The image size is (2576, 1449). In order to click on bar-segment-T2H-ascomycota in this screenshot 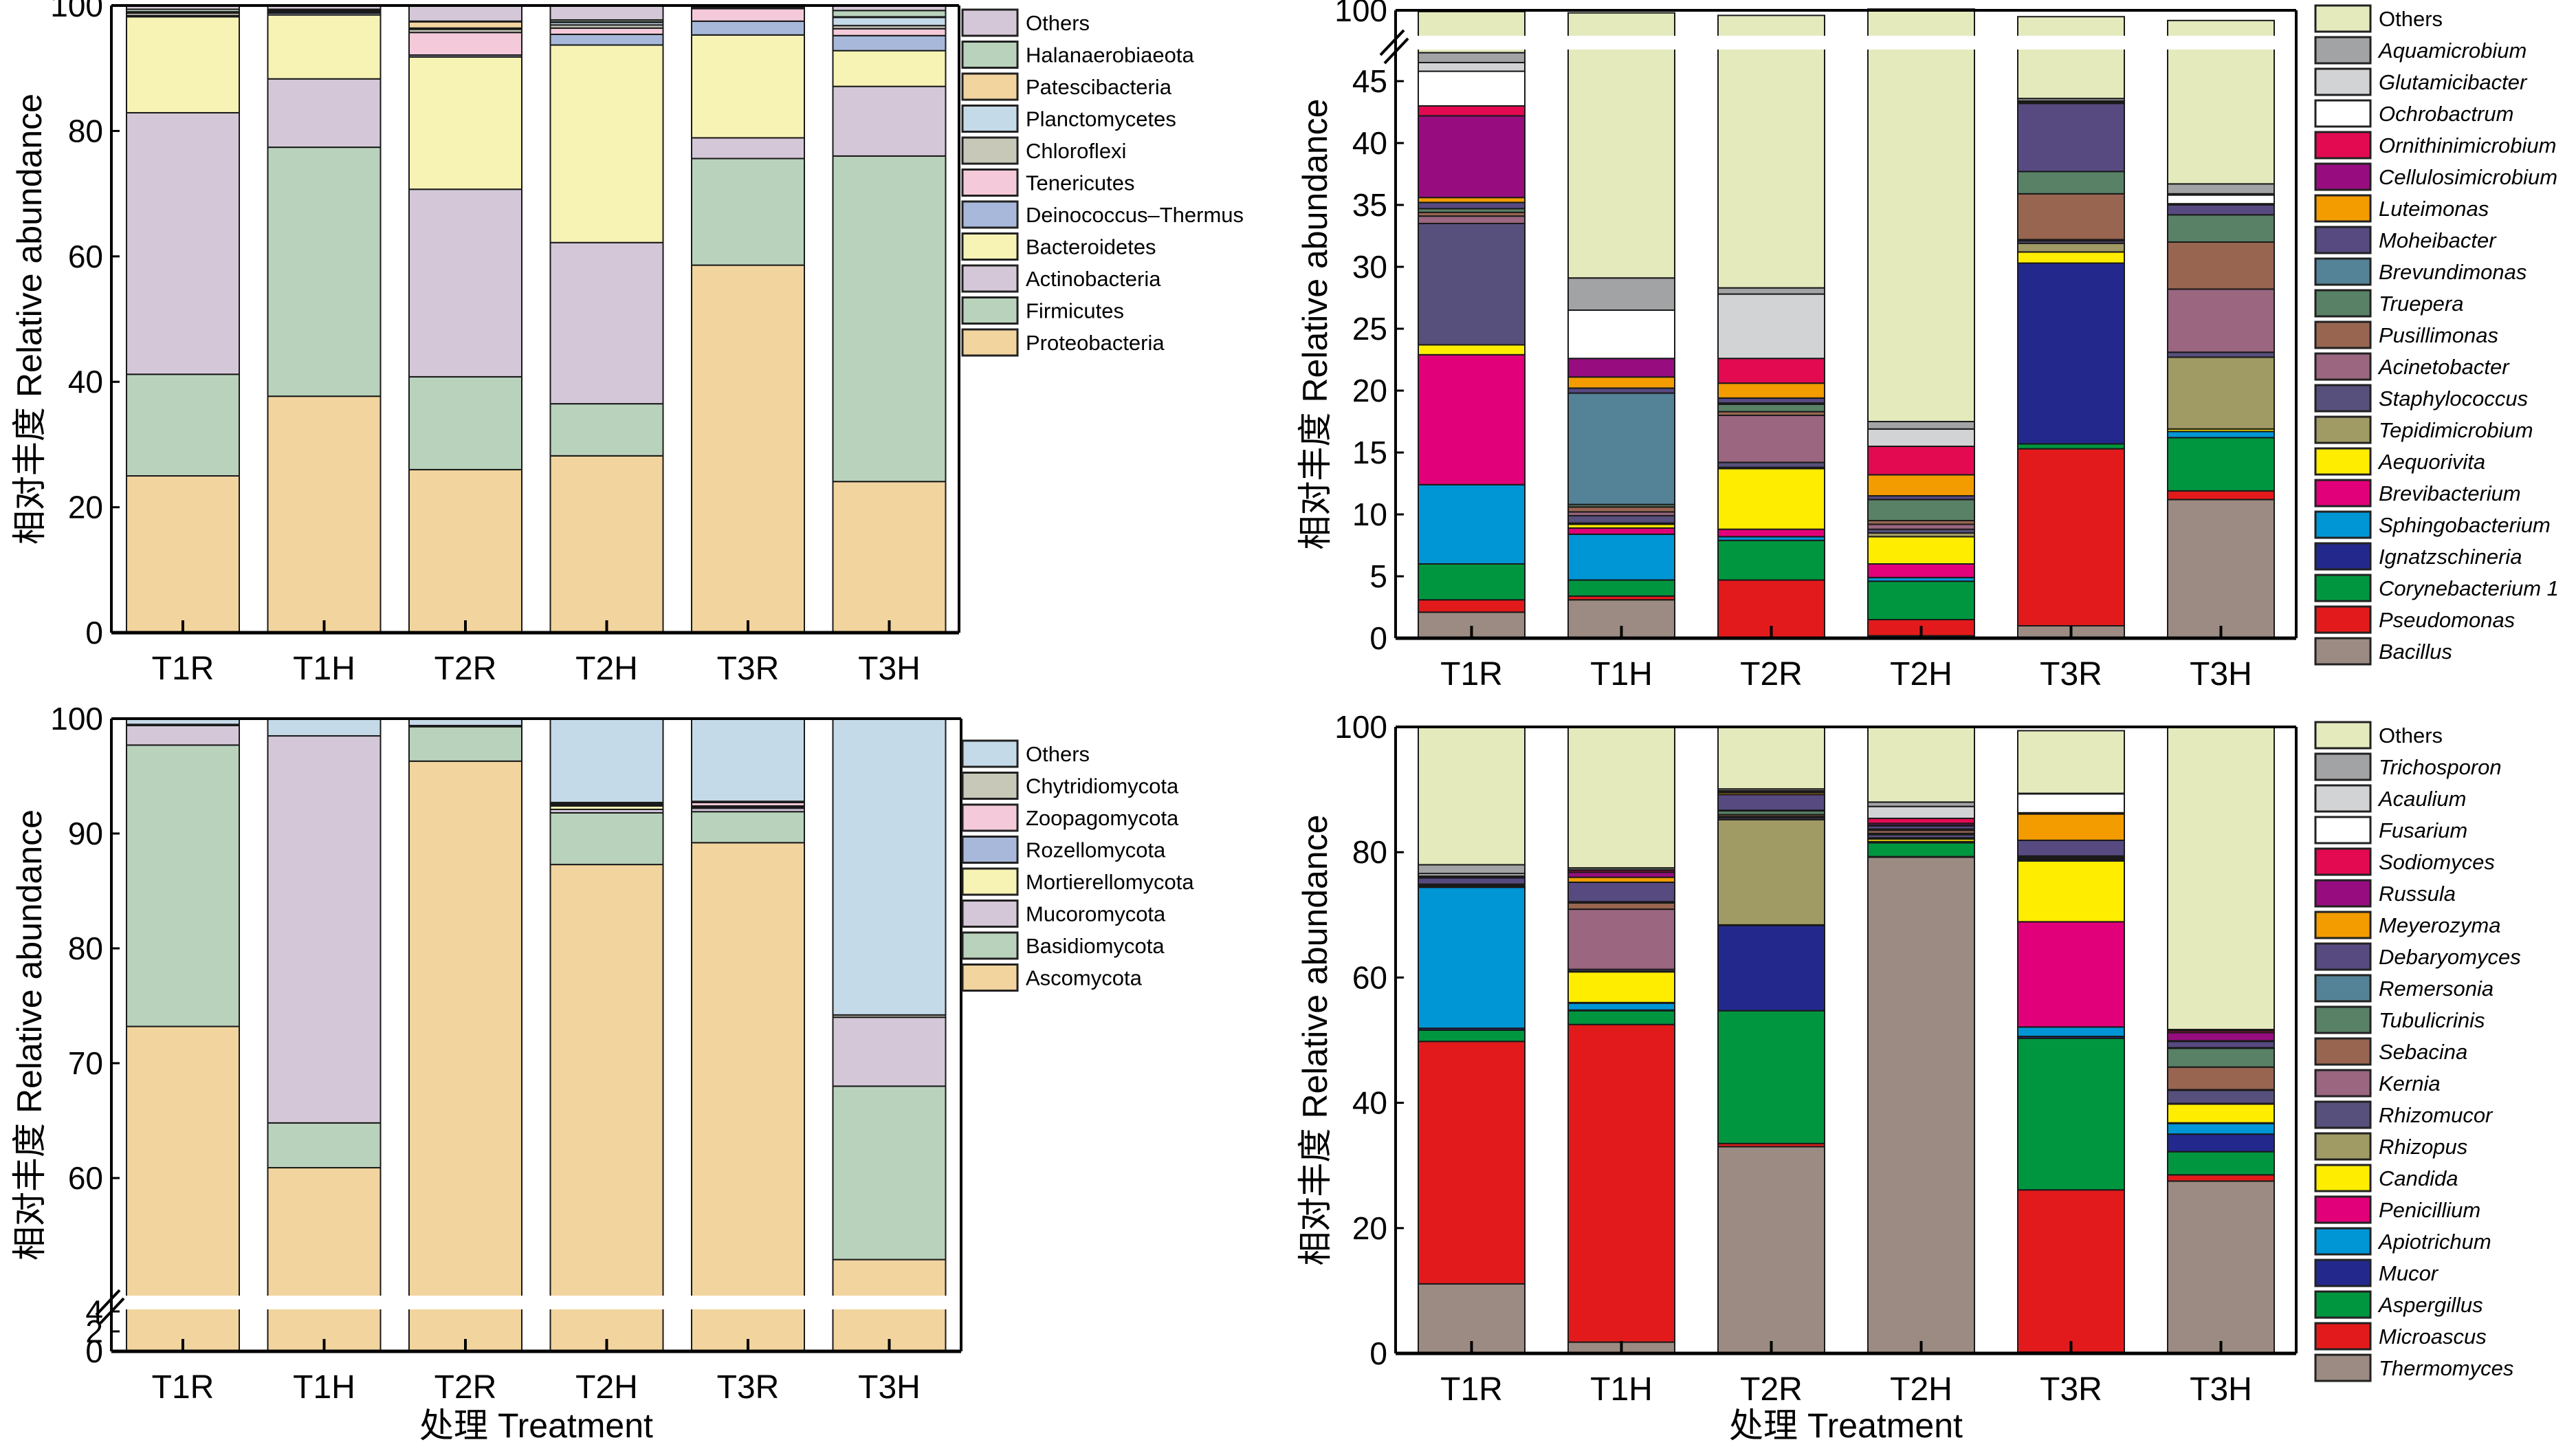, I will do `click(606, 1108)`.